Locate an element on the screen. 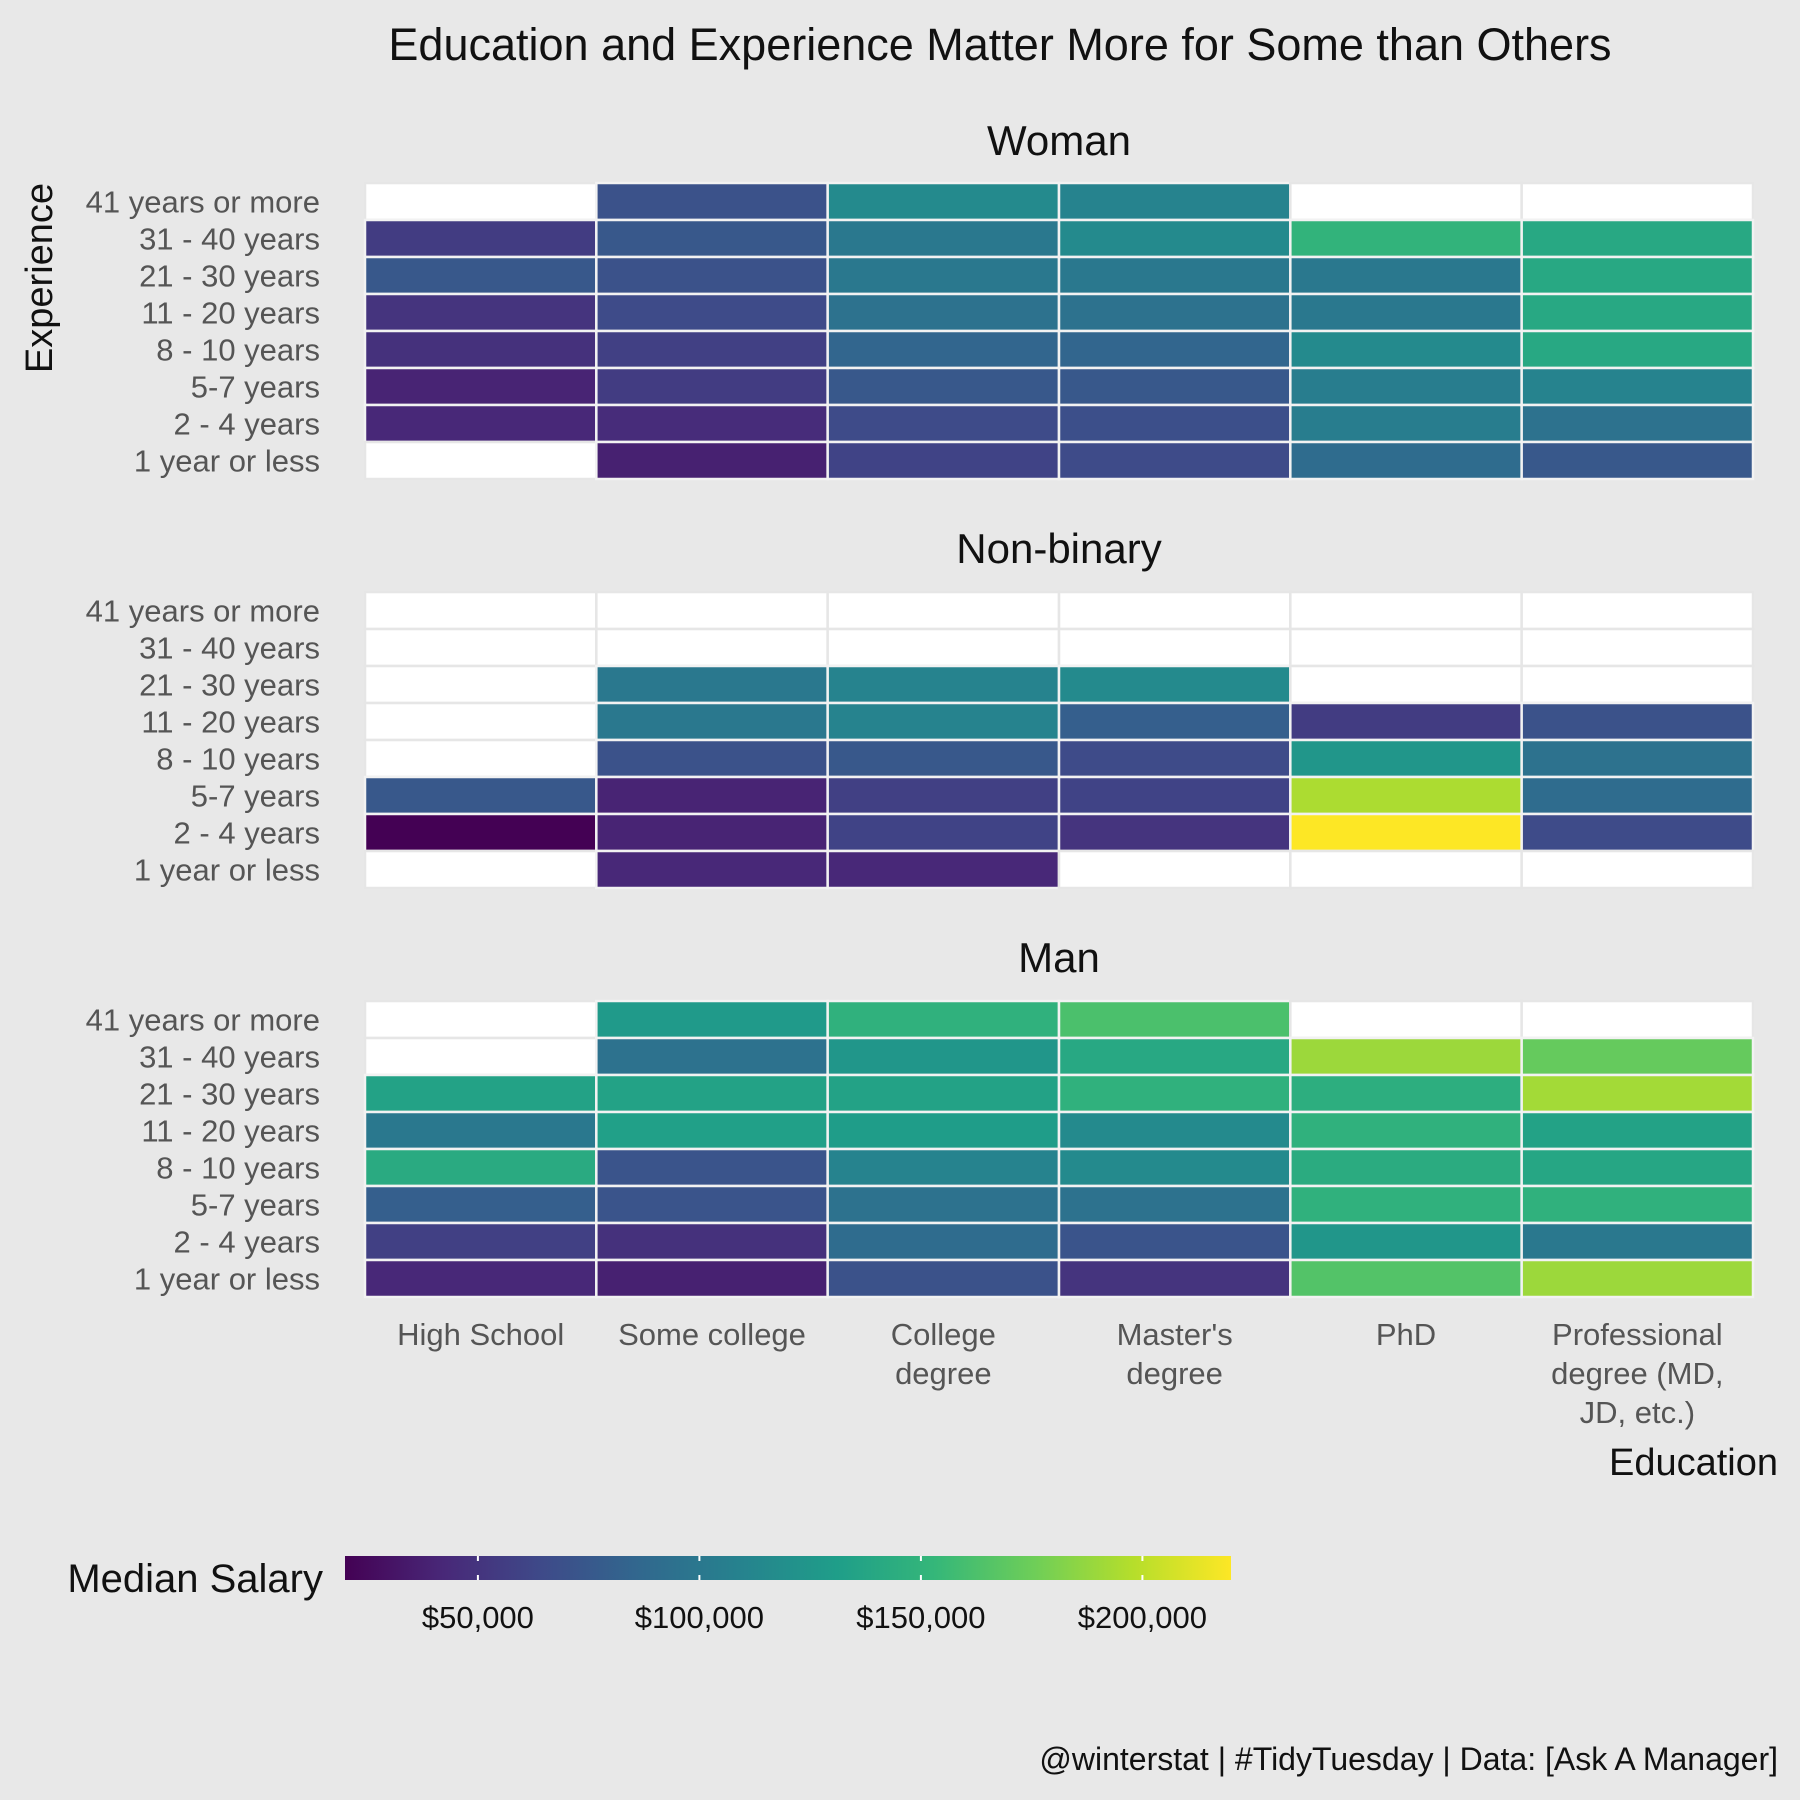 This screenshot has width=1800, height=1800. y-axis-title: Experience is located at coordinates (40, 278).